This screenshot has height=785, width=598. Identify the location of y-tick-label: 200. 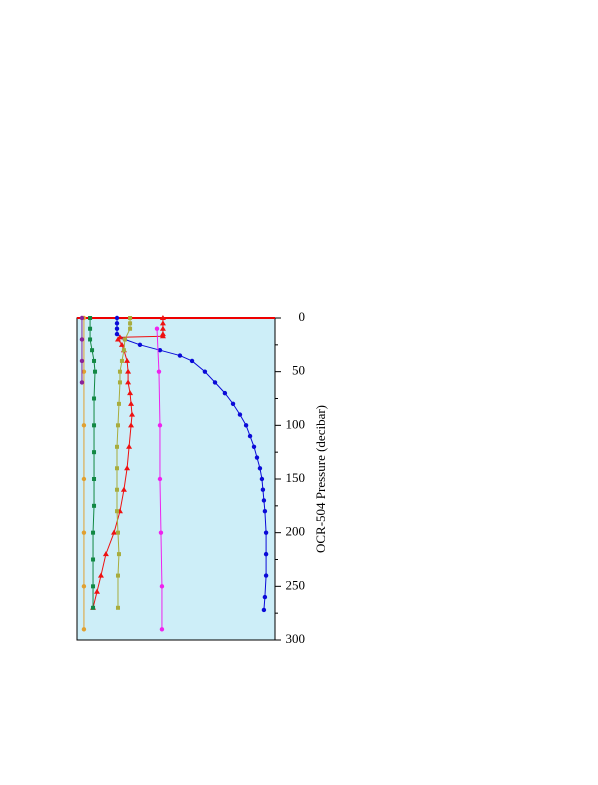
(296, 531).